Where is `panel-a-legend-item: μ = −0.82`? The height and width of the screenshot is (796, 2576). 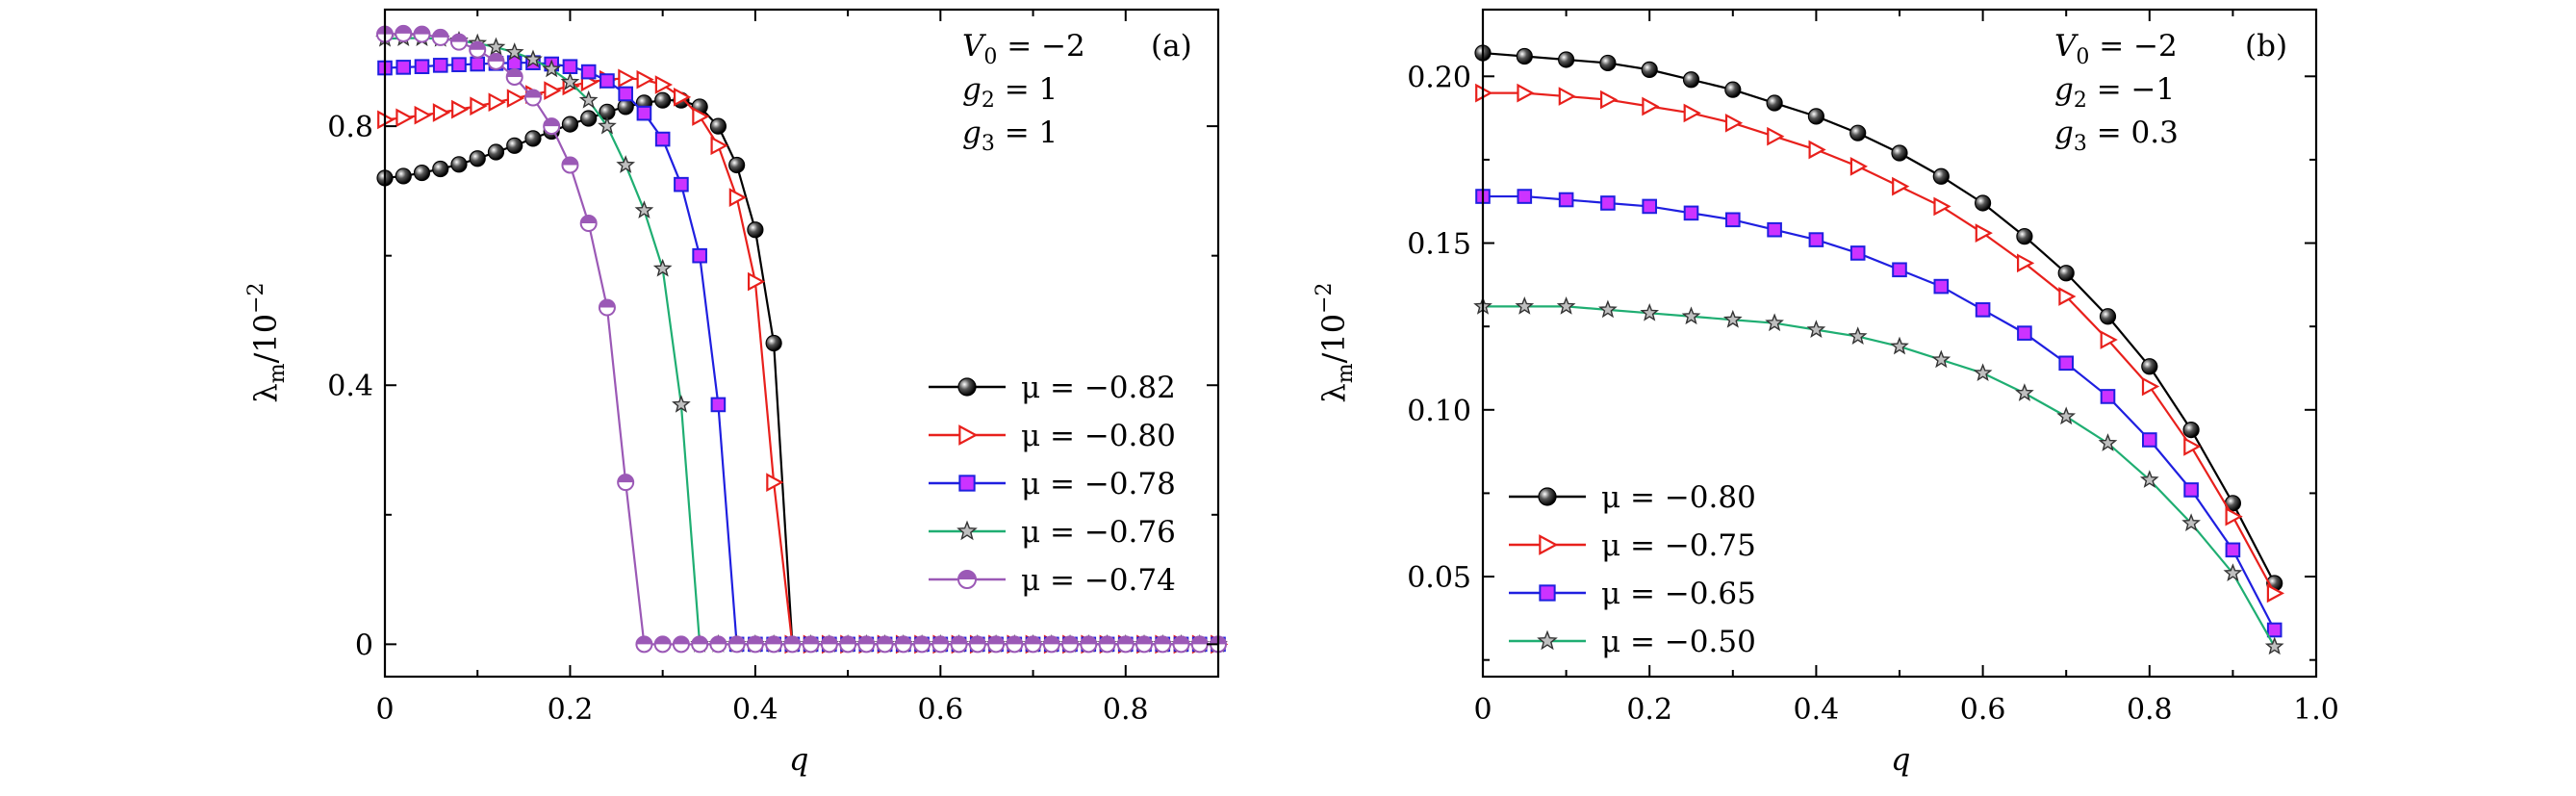 panel-a-legend-item: μ = −0.82 is located at coordinates (1052, 388).